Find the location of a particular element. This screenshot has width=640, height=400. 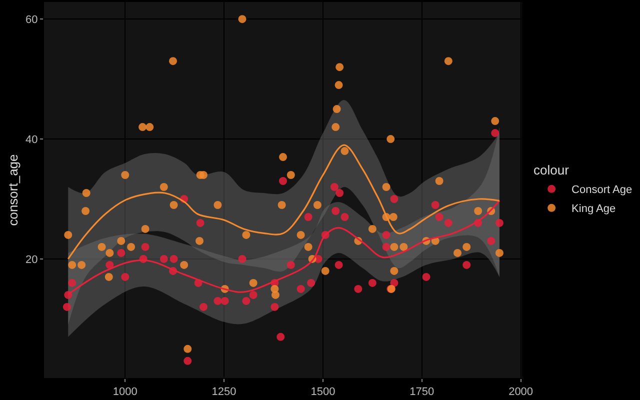

y-tick-label: 60 is located at coordinates (32, 20).